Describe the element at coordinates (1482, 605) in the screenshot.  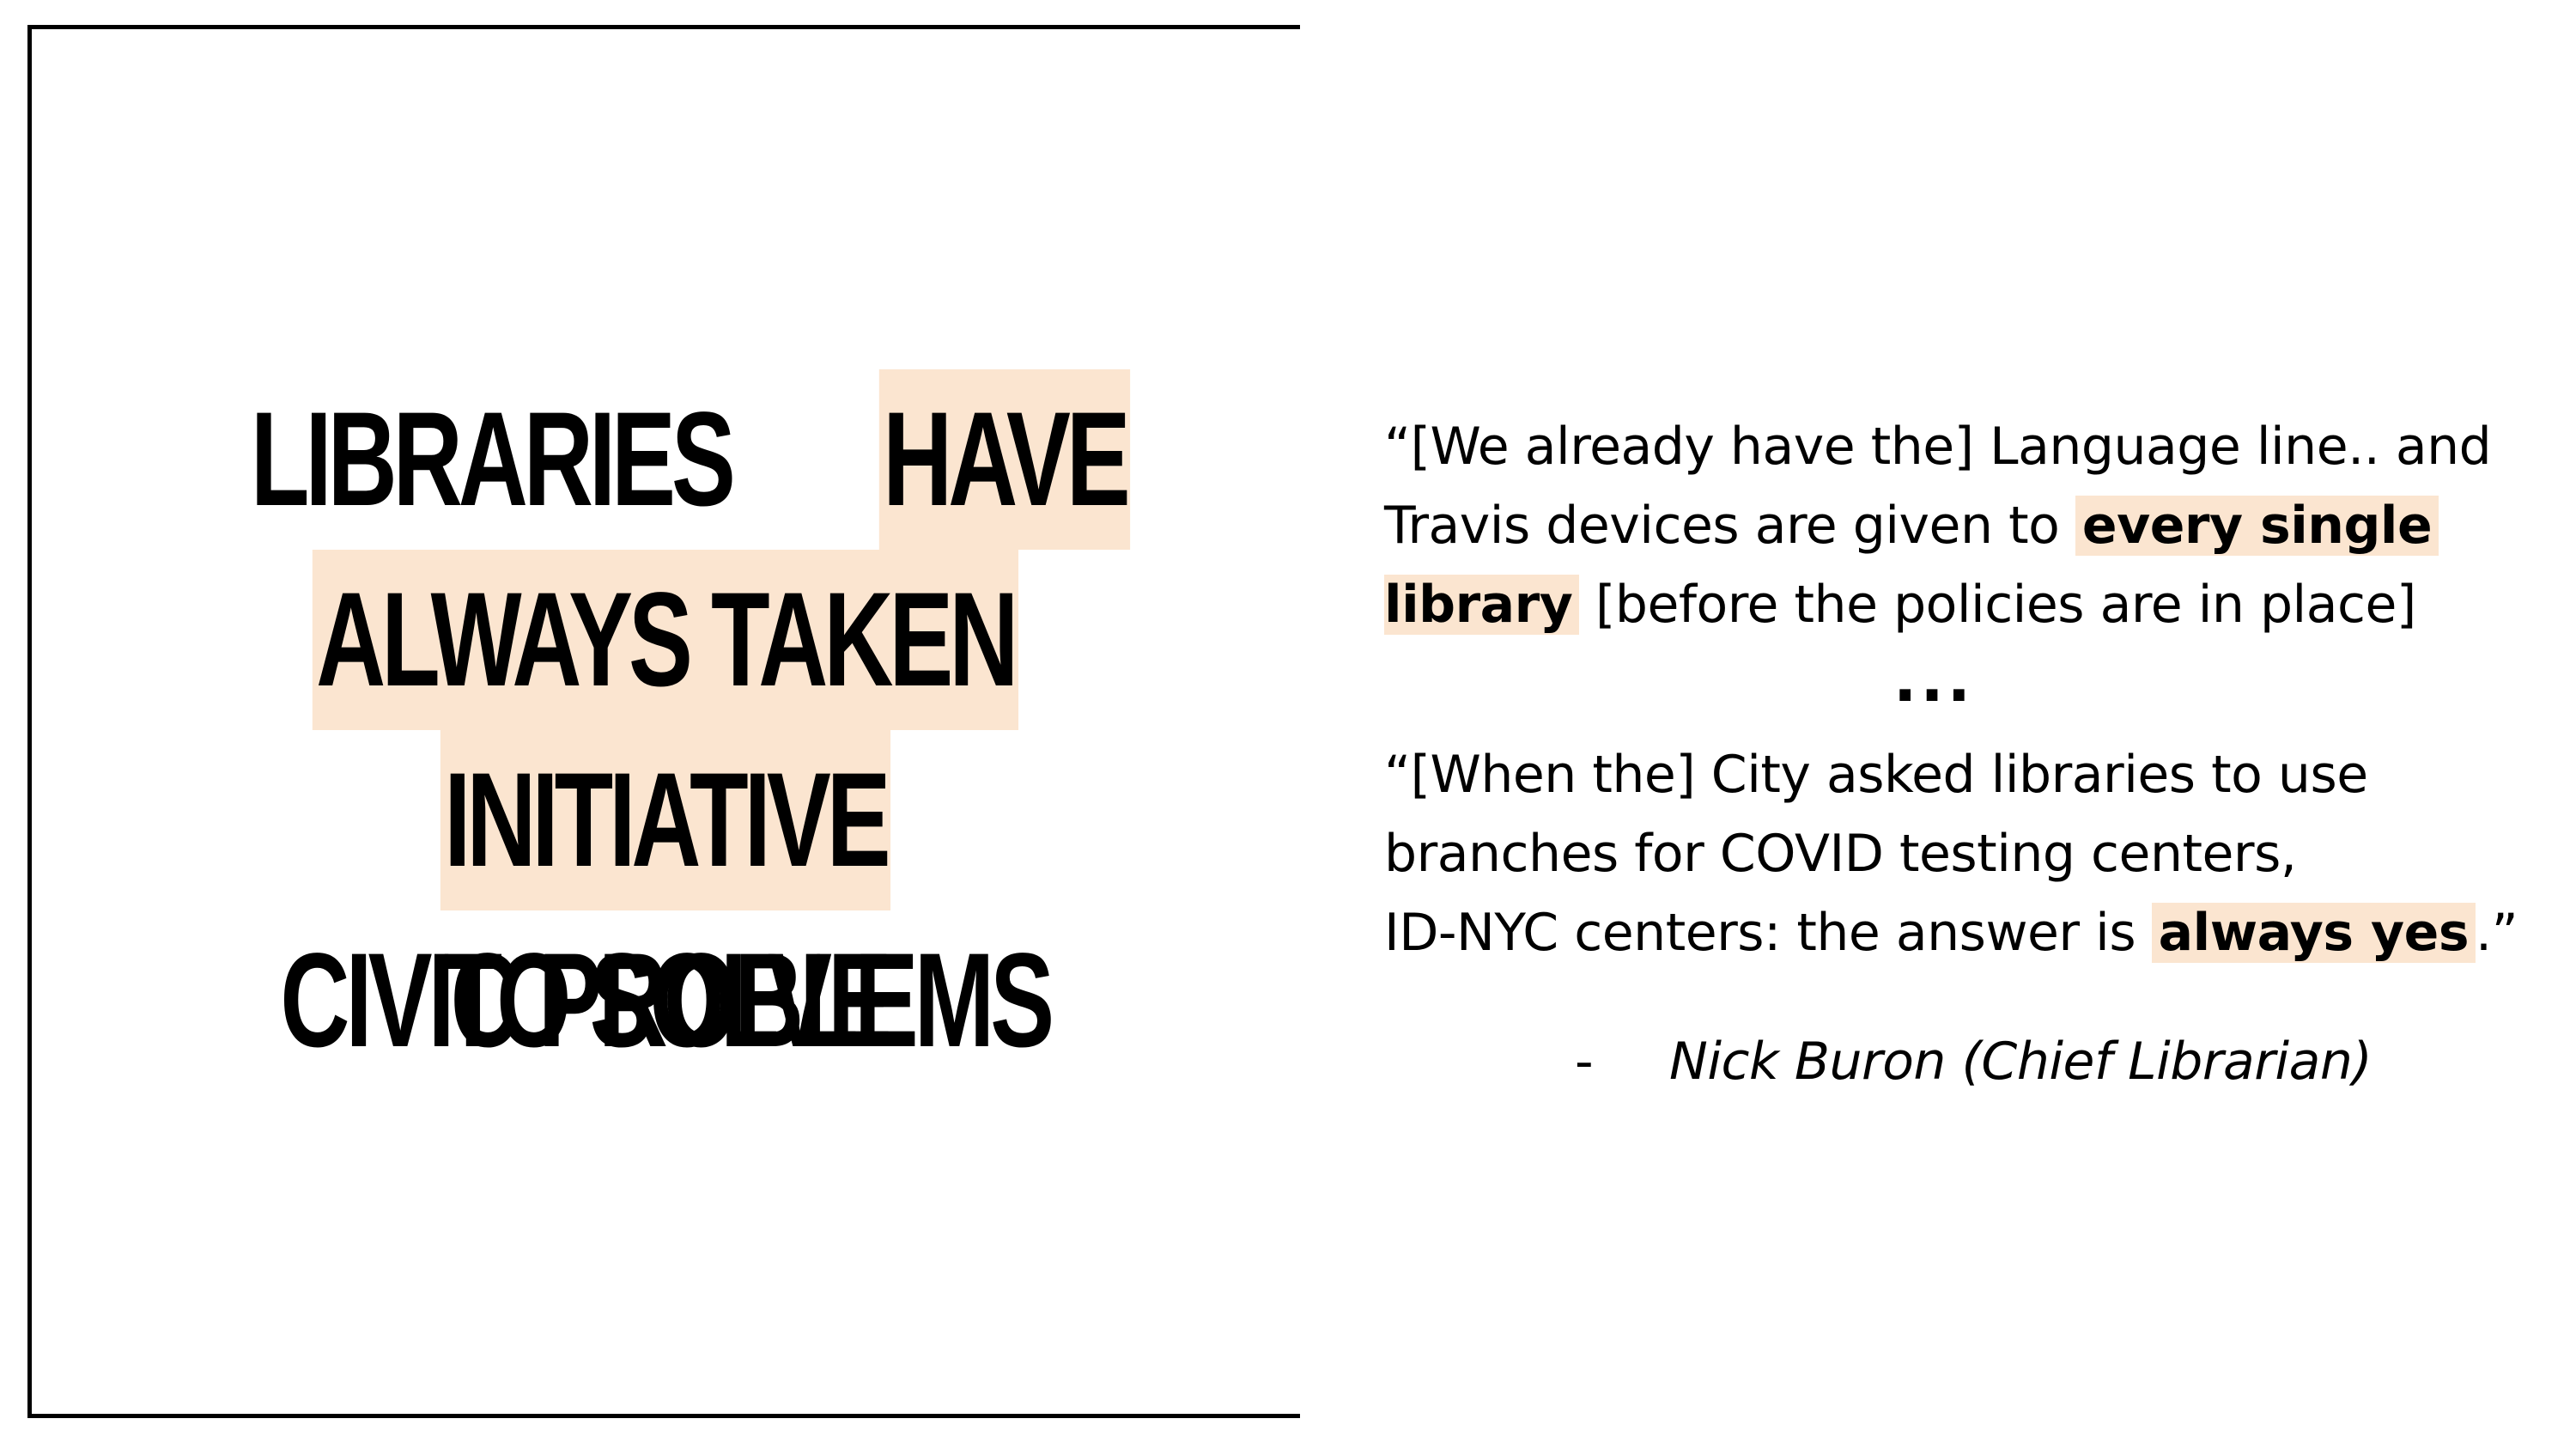
I see `quote1-highlight-library: library` at that location.